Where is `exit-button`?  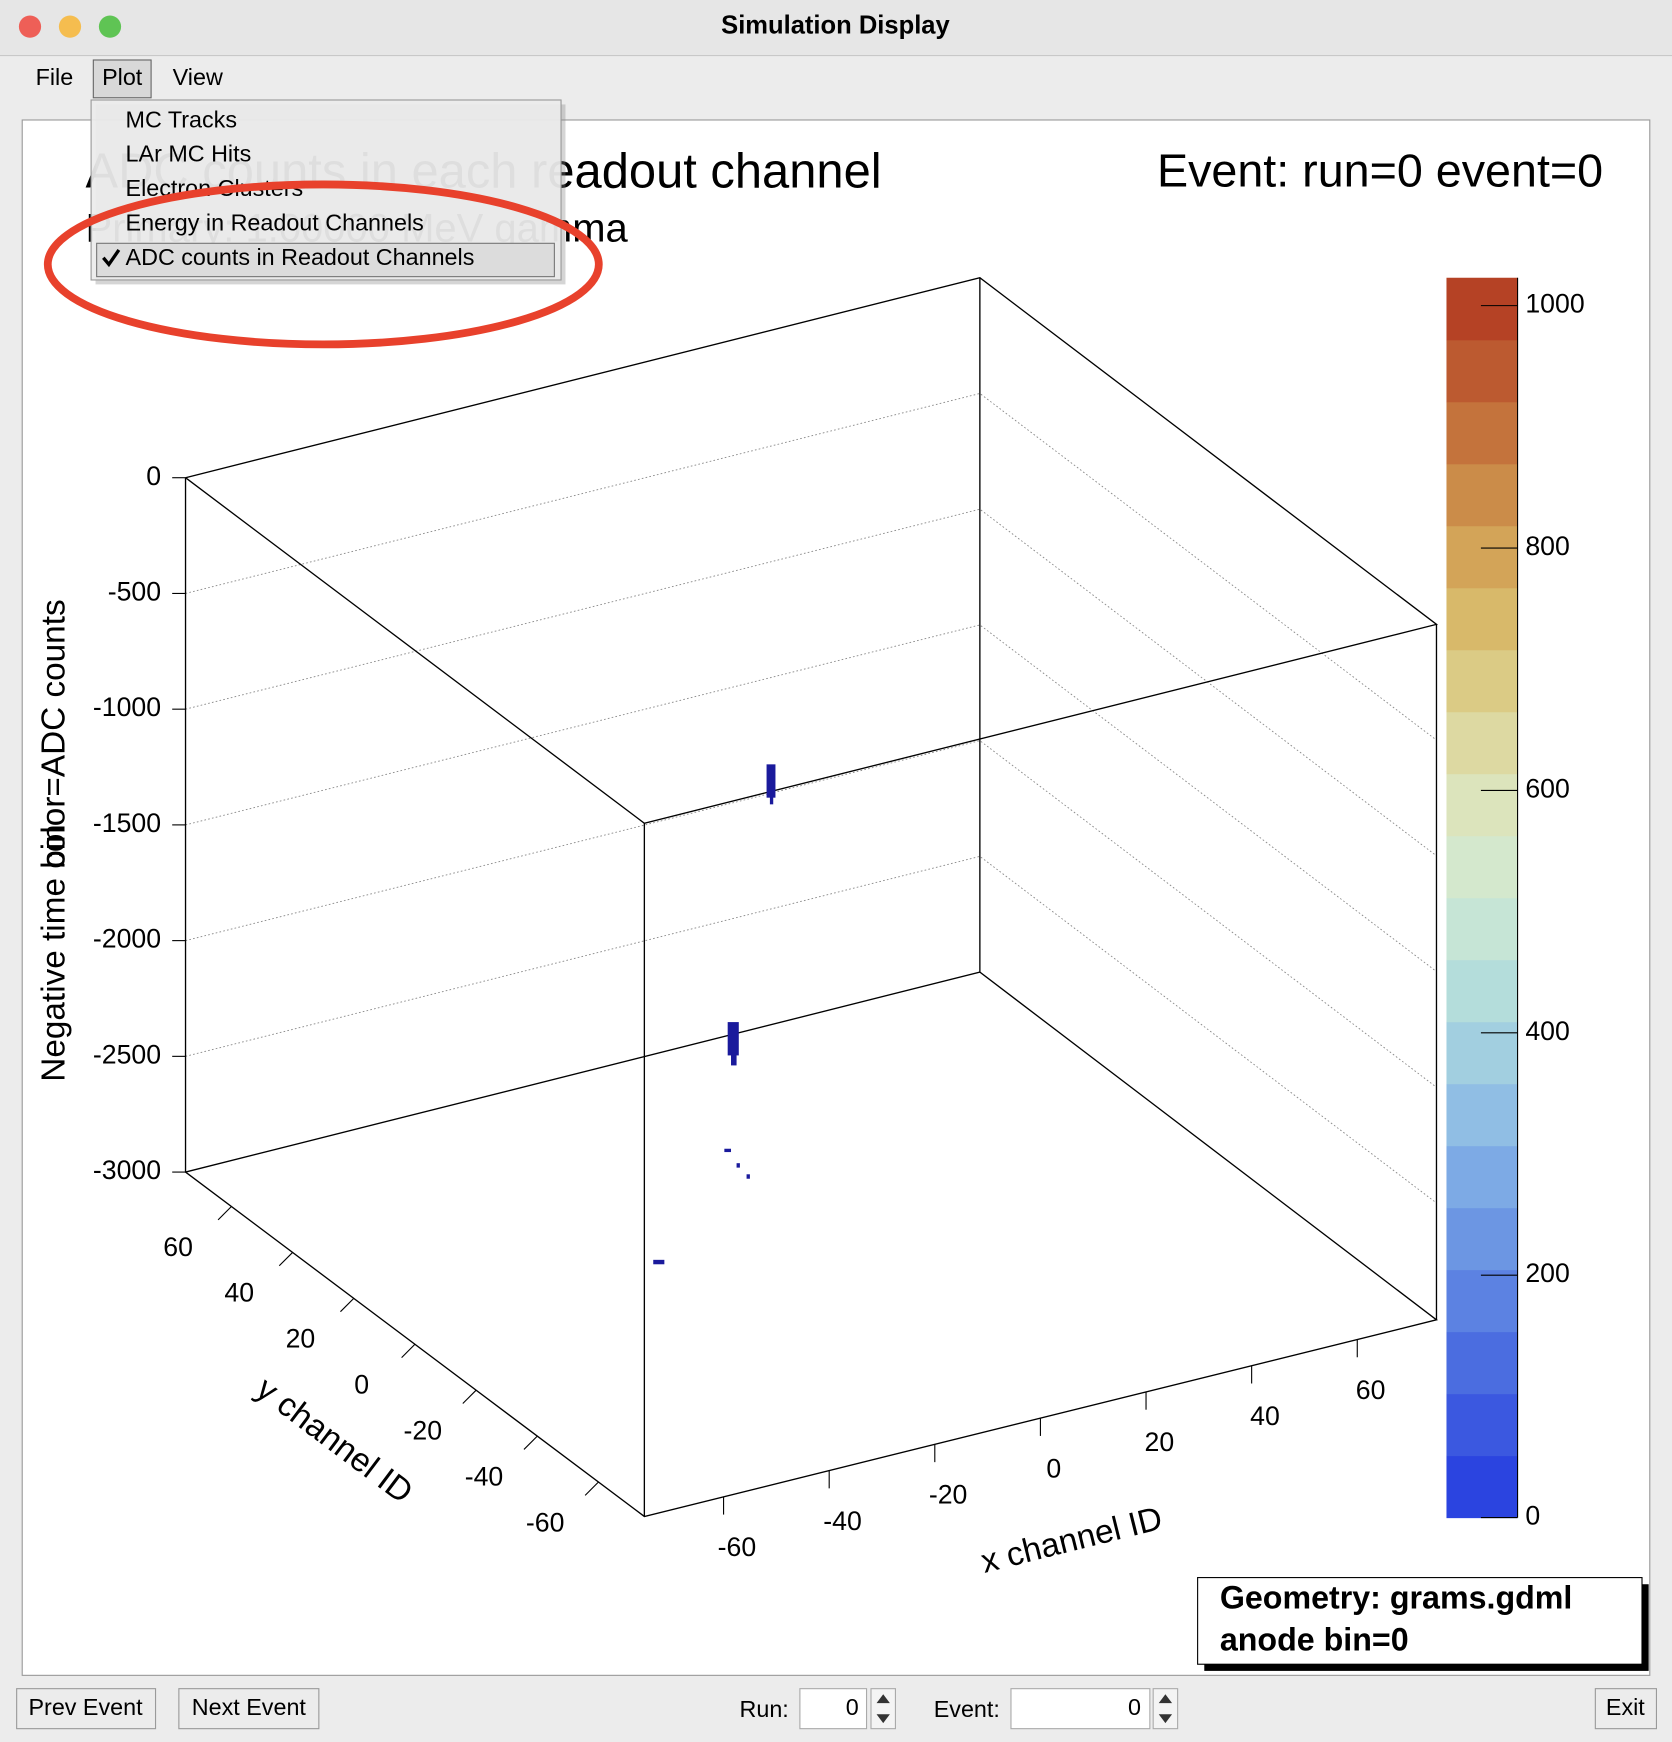
exit-button is located at coordinates (1626, 1709).